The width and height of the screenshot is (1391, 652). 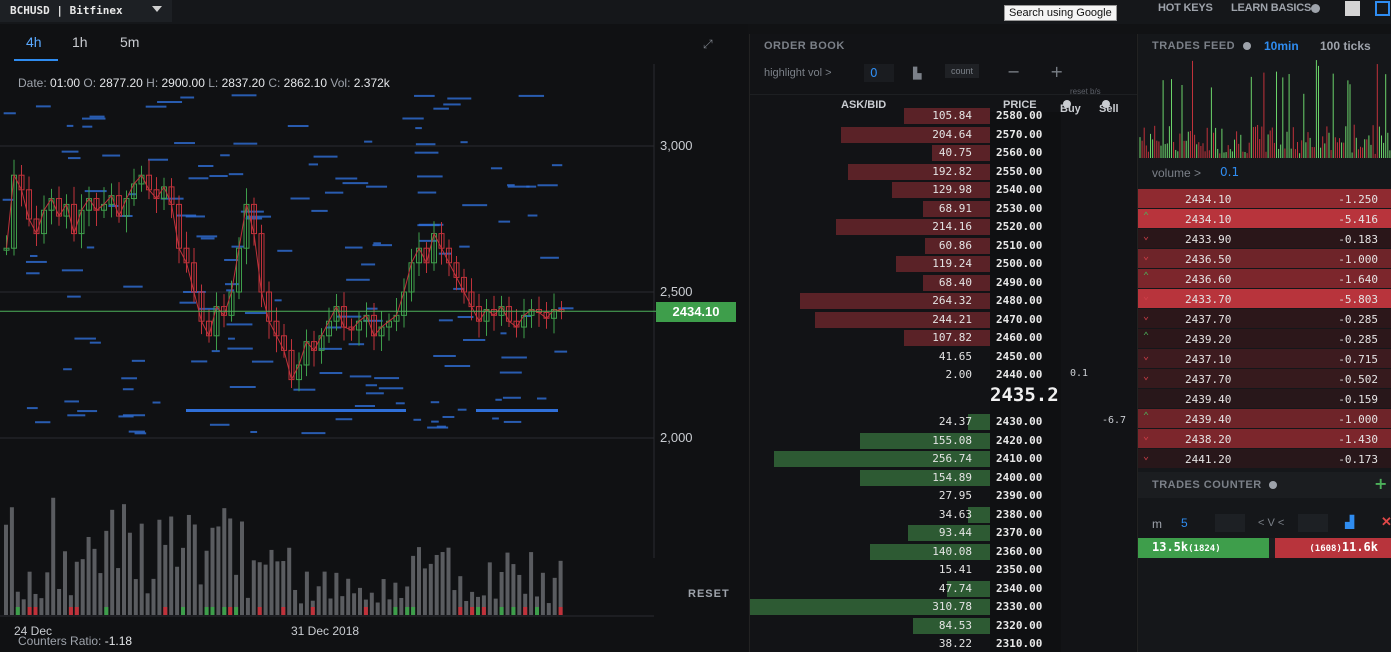 I want to click on ask-row: 204.64 2570.00, so click(x=943, y=135).